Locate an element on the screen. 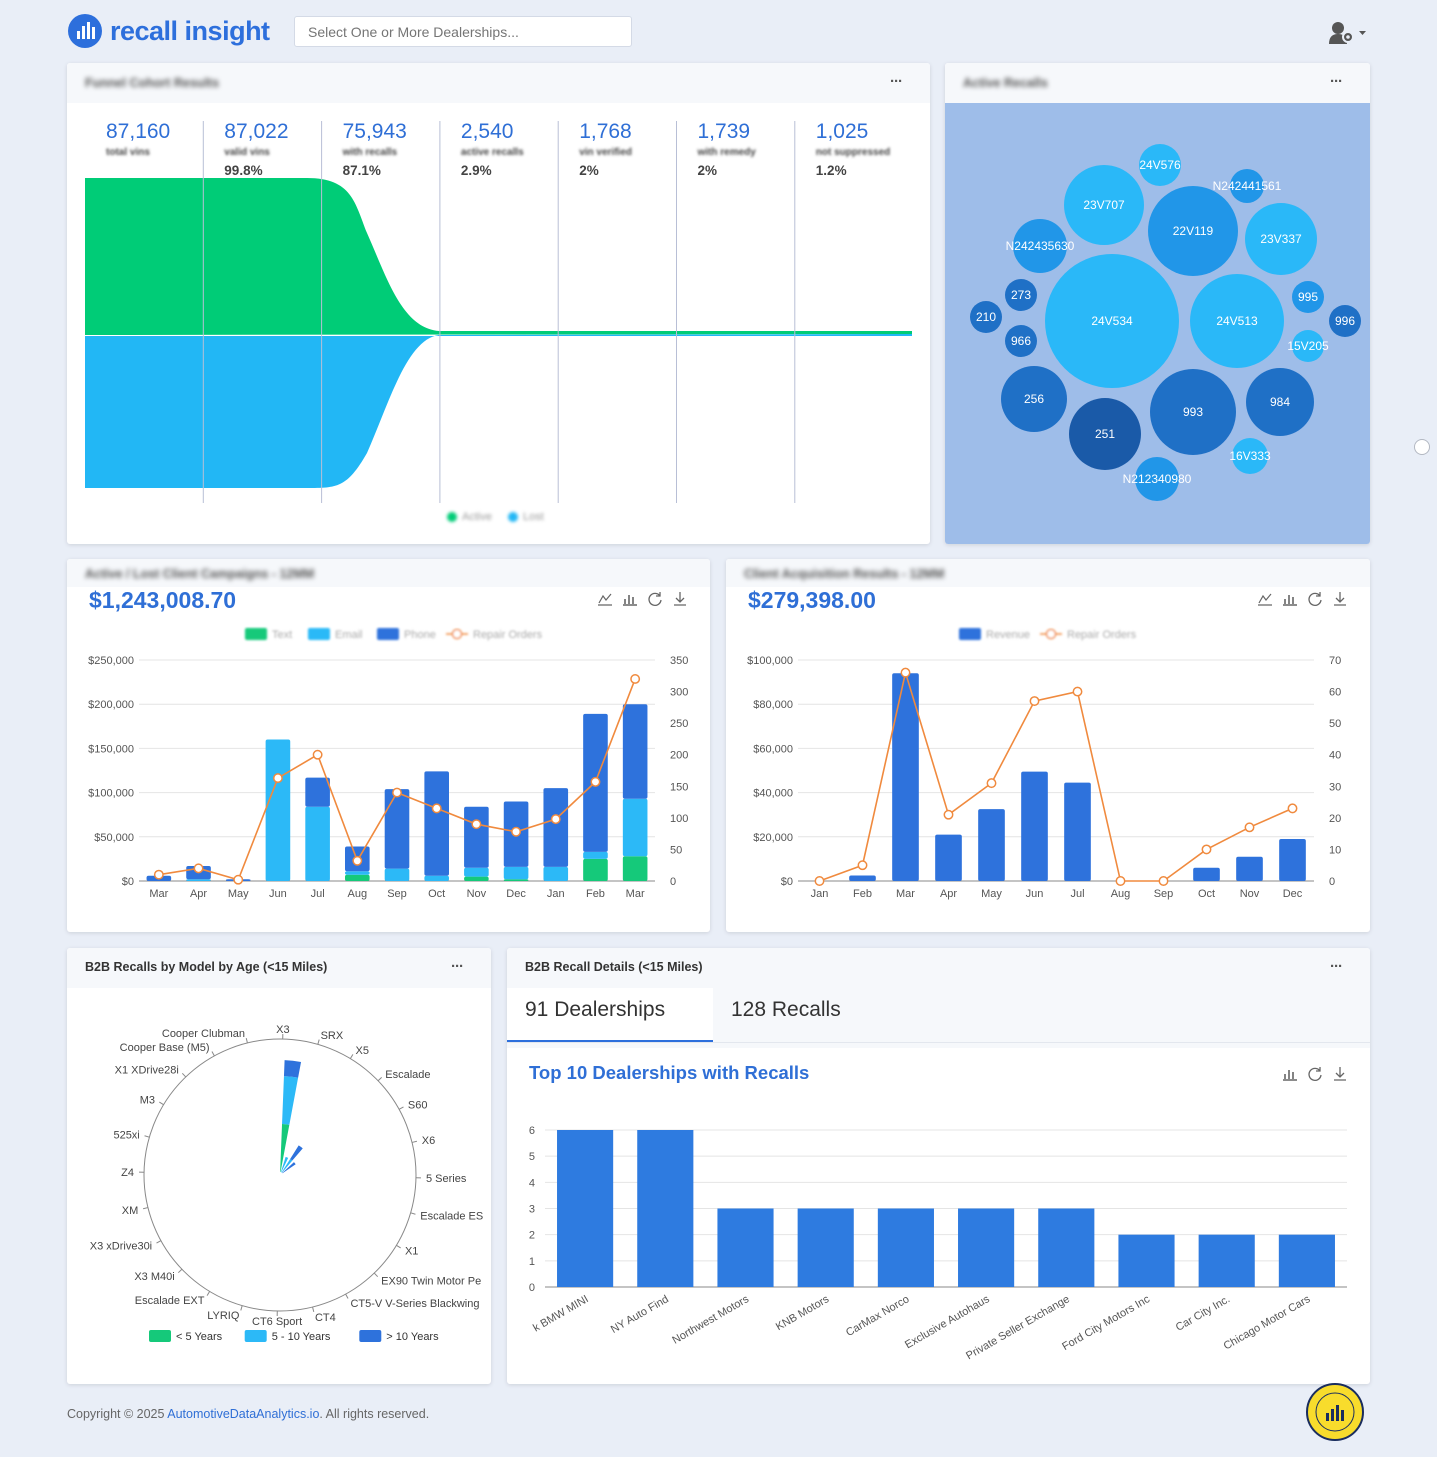  tab-dealerships: 91 Dealerships is located at coordinates (595, 1009).